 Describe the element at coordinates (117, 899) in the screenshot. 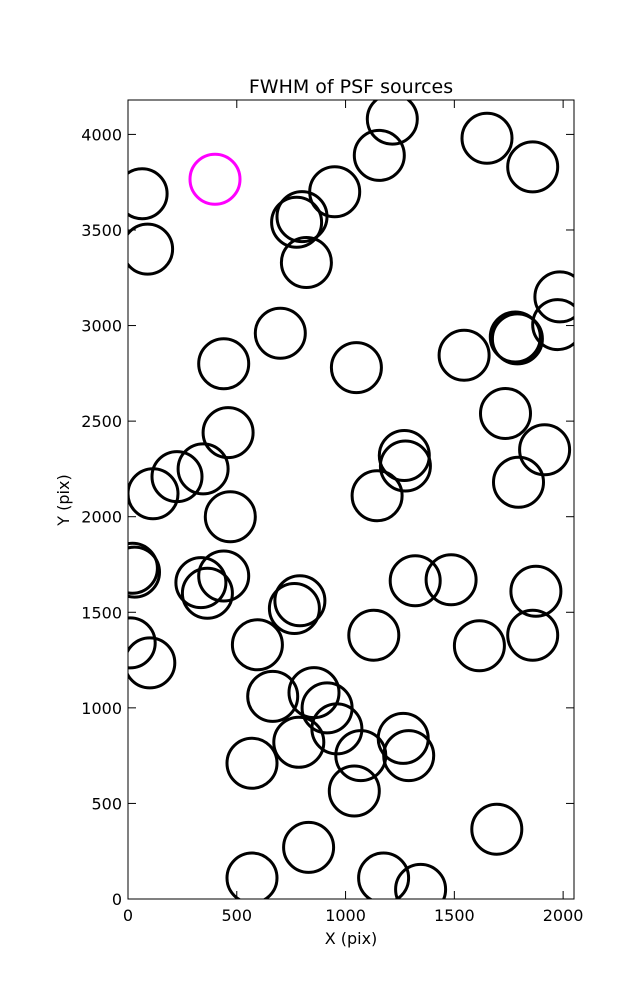

I see `y-tick-label: 0` at that location.